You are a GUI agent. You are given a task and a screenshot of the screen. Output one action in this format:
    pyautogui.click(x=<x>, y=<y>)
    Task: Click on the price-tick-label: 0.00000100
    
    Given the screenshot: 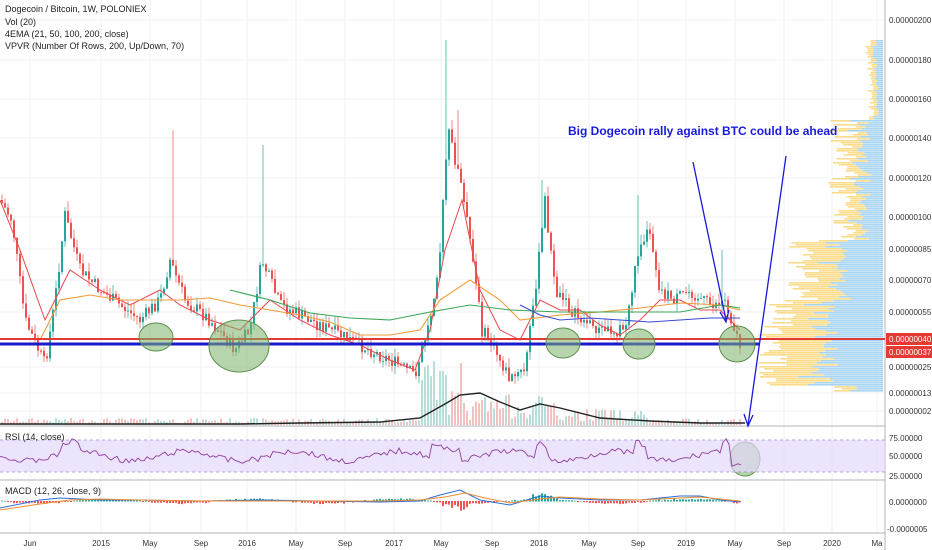 What is the action you would take?
    pyautogui.click(x=910, y=217)
    